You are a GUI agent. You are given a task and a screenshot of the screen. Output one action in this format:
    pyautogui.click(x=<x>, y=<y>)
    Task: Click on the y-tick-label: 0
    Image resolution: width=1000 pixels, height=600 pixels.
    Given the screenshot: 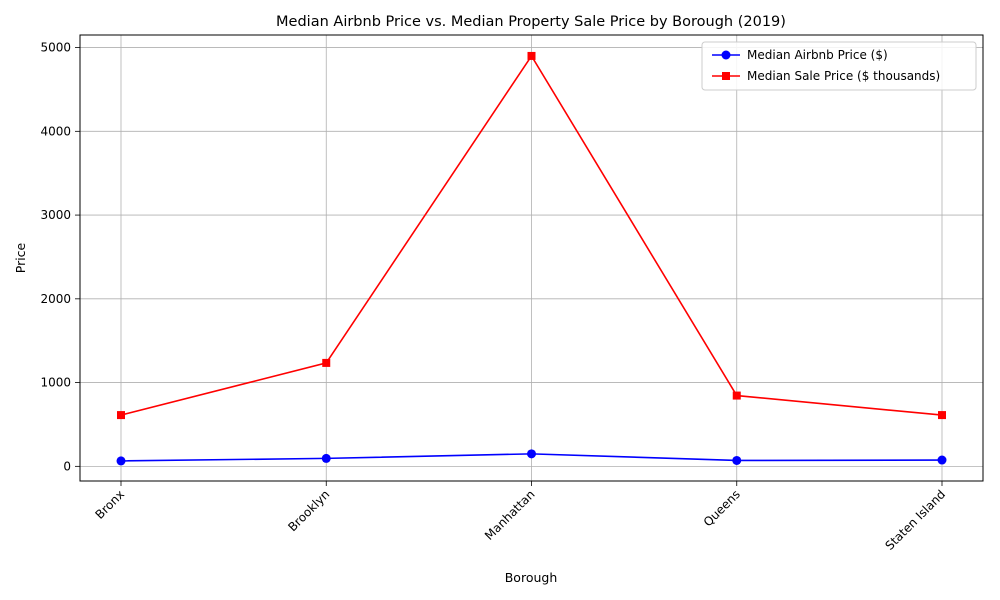 What is the action you would take?
    pyautogui.click(x=67, y=466)
    